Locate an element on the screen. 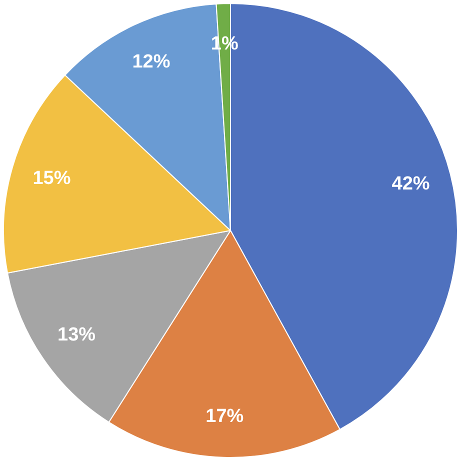 This screenshot has height=461, width=461. data-label: 12% is located at coordinates (151, 61).